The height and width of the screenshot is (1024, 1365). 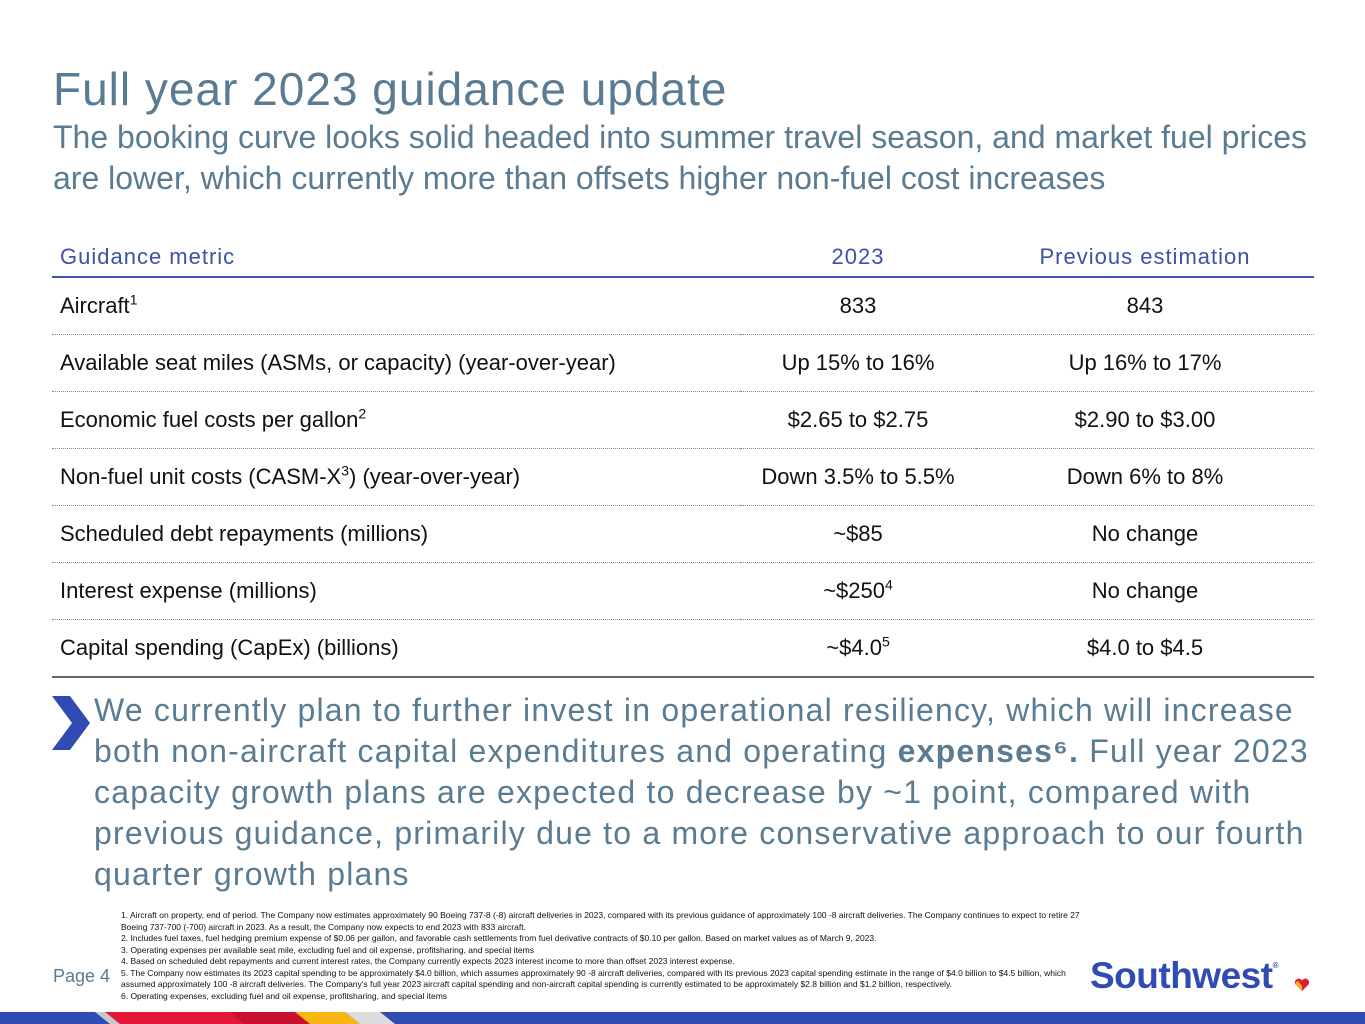 I want to click on registered-mark: ®, so click(x=1275, y=965).